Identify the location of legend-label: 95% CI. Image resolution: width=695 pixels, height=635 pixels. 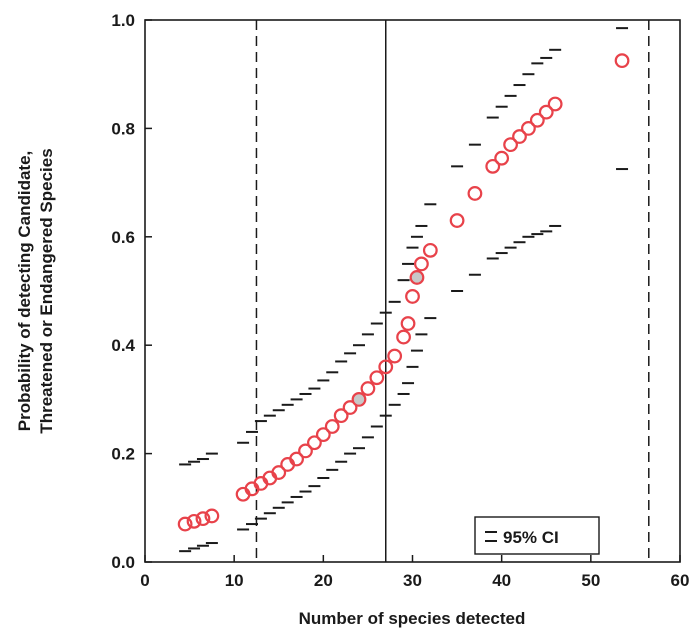
(531, 537).